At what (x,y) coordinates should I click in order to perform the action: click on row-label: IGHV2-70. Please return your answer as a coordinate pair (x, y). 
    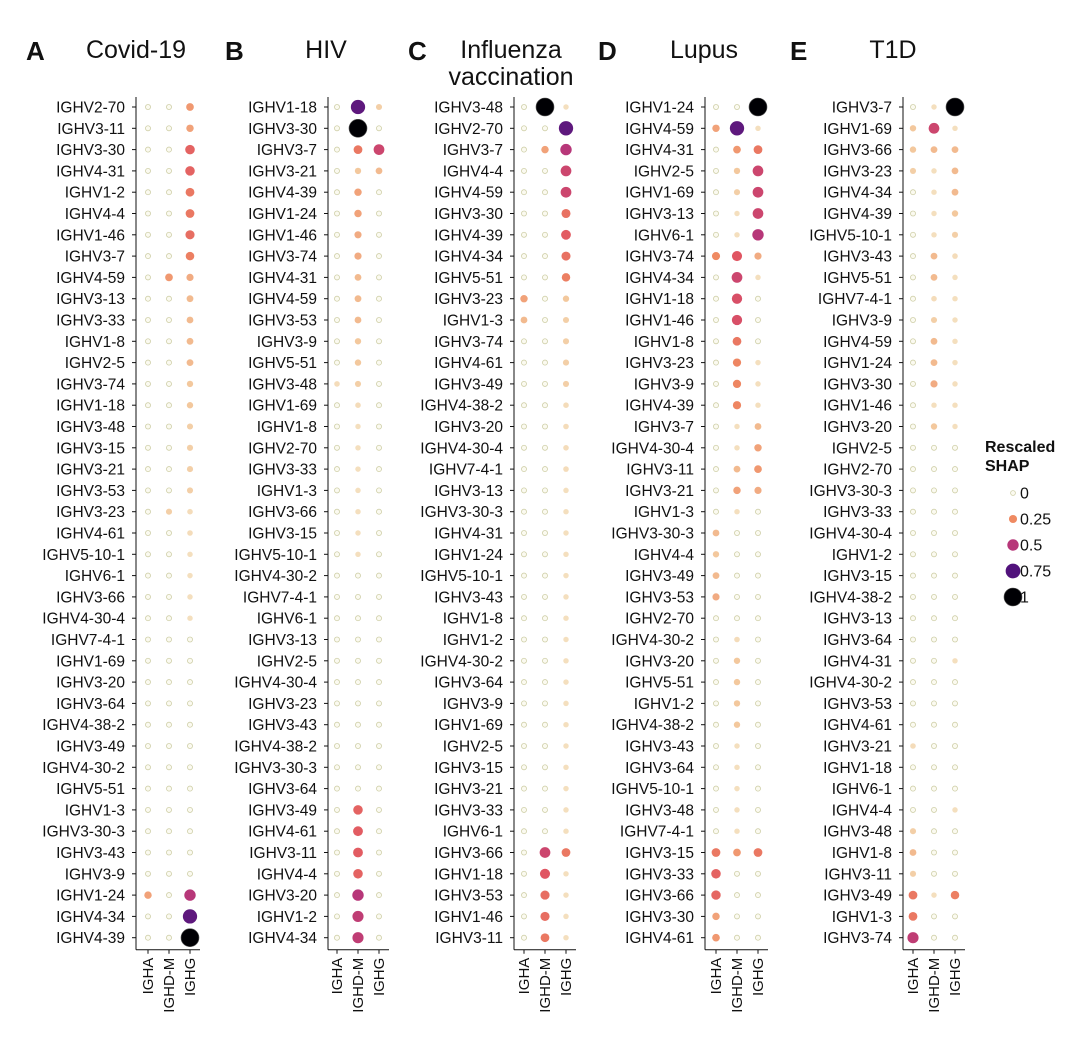
    Looking at the image, I should click on (282, 448).